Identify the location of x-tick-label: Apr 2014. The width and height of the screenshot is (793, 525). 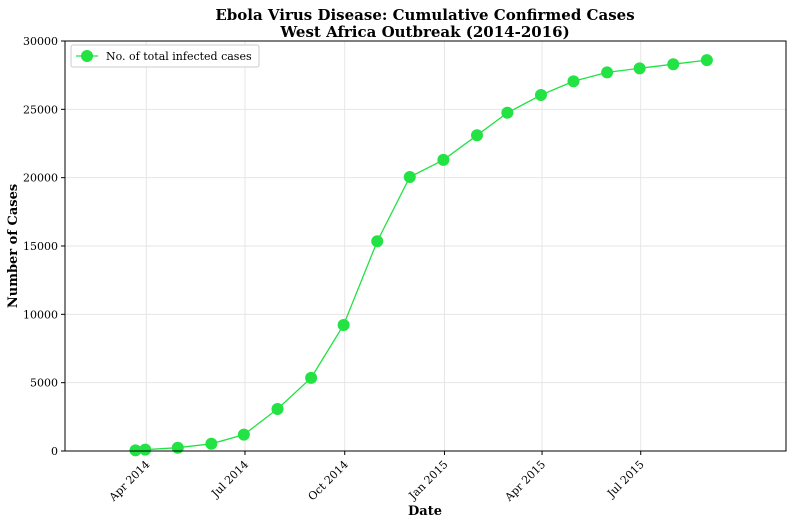
(129, 481).